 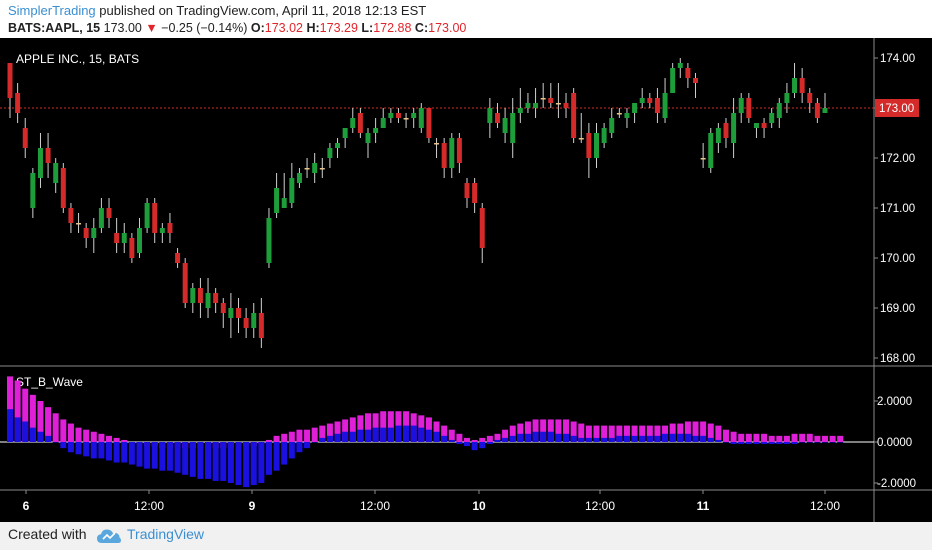 What do you see at coordinates (897, 359) in the screenshot?
I see `price-tick-label: 168.00` at bounding box center [897, 359].